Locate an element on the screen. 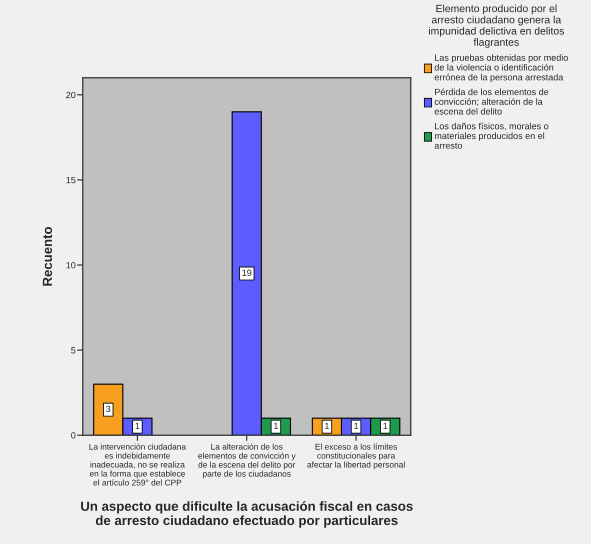 The height and width of the screenshot is (544, 591). x-tick-label: El exceso a los límites constitucionales para afectar la libertad personal is located at coordinates (356, 456).